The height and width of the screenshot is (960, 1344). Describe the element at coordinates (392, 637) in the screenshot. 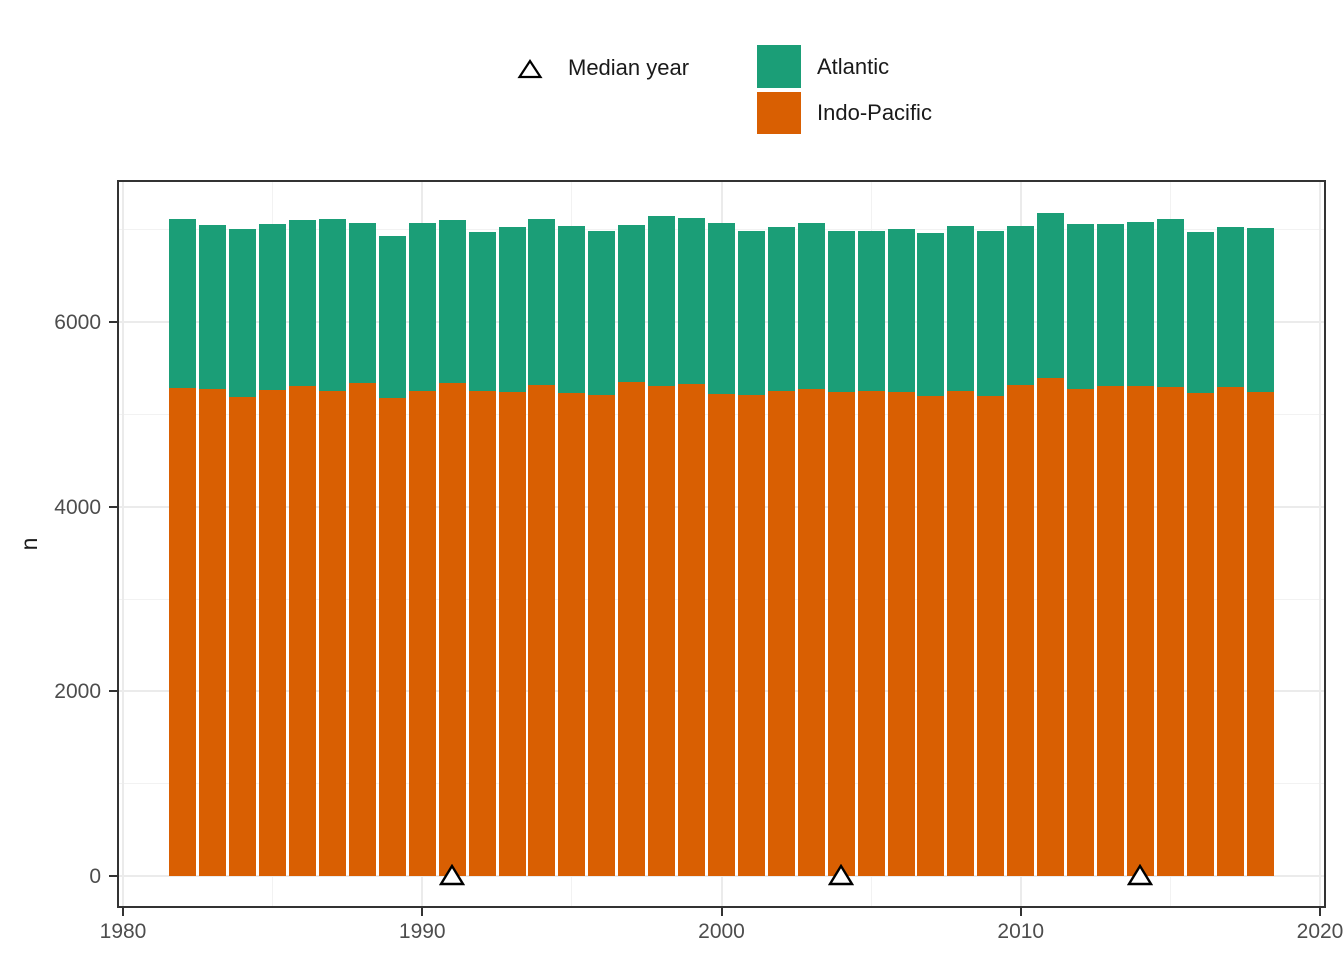

I see `bar-segment-indo-pacific-1989` at that location.